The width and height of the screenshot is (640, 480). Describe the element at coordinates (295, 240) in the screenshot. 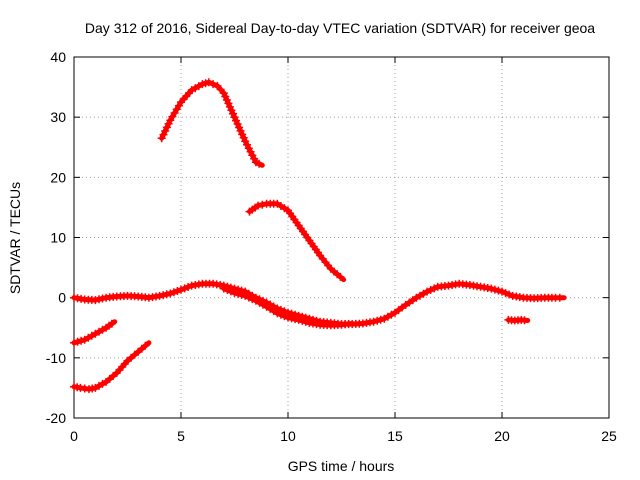

I see `series-markers-arc-mid` at that location.